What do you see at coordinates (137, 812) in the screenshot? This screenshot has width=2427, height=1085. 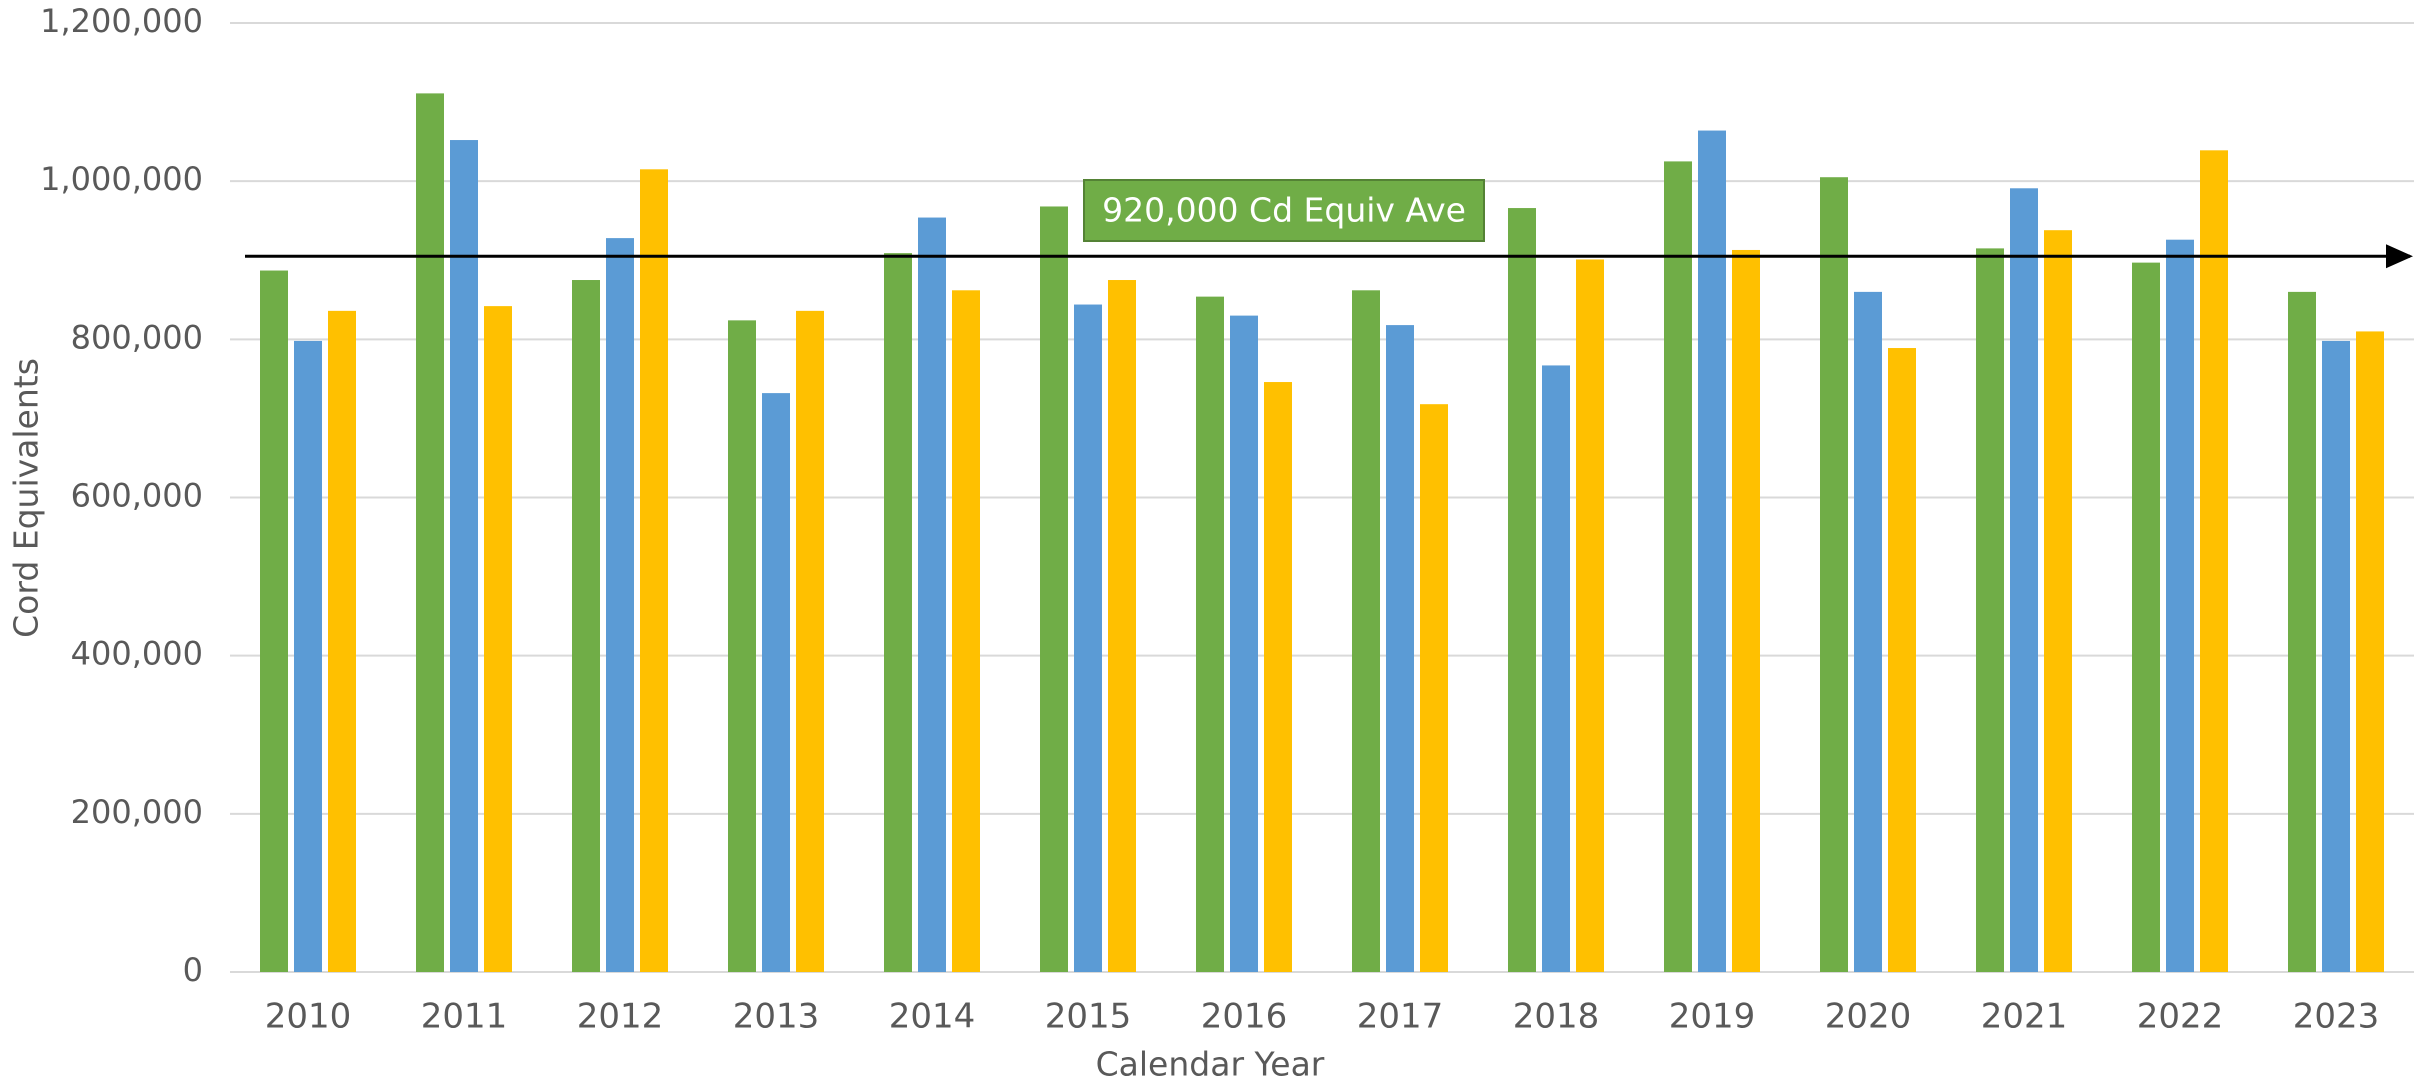 I see `y-tick-label: 200,000` at bounding box center [137, 812].